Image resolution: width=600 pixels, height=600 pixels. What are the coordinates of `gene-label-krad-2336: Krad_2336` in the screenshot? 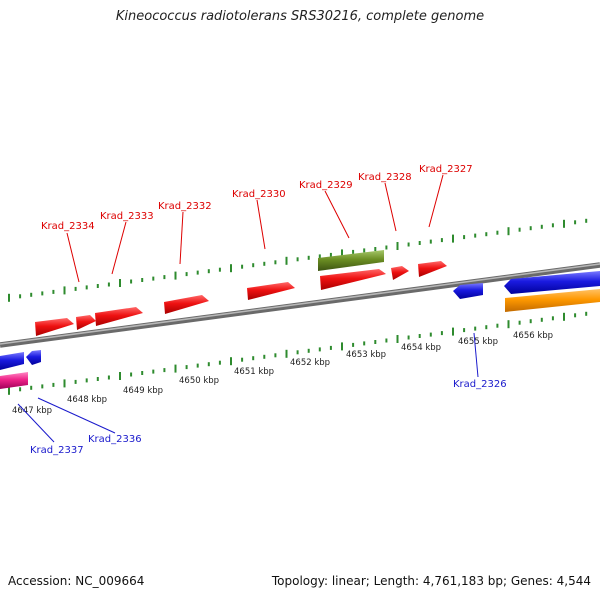 It's located at (115, 439).